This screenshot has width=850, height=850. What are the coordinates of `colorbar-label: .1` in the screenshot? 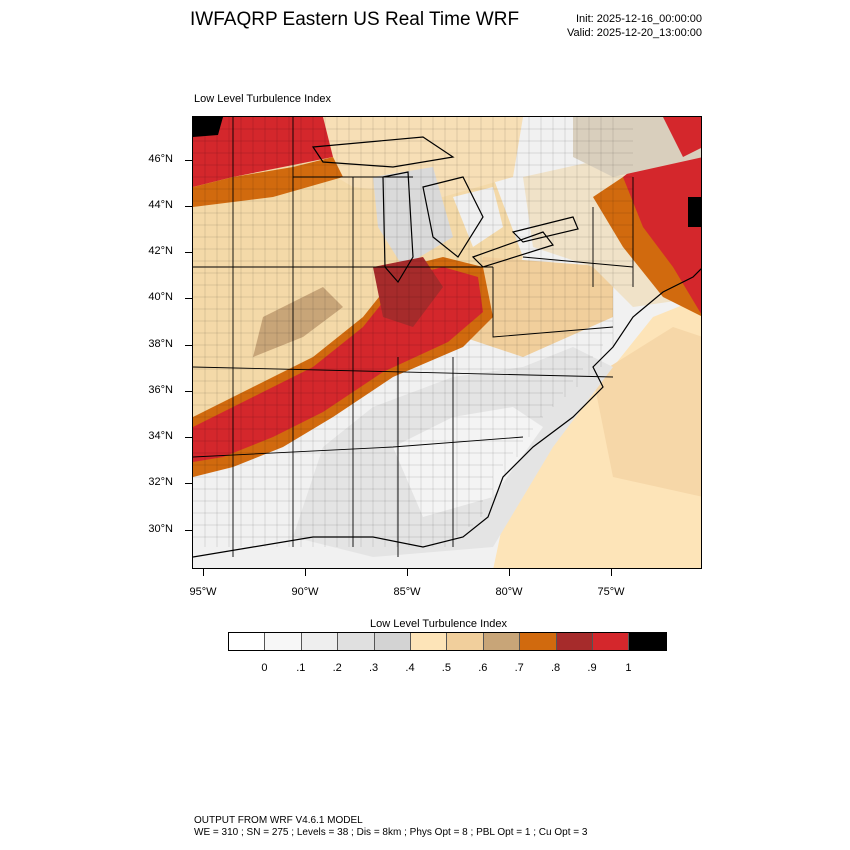 It's located at (301, 668).